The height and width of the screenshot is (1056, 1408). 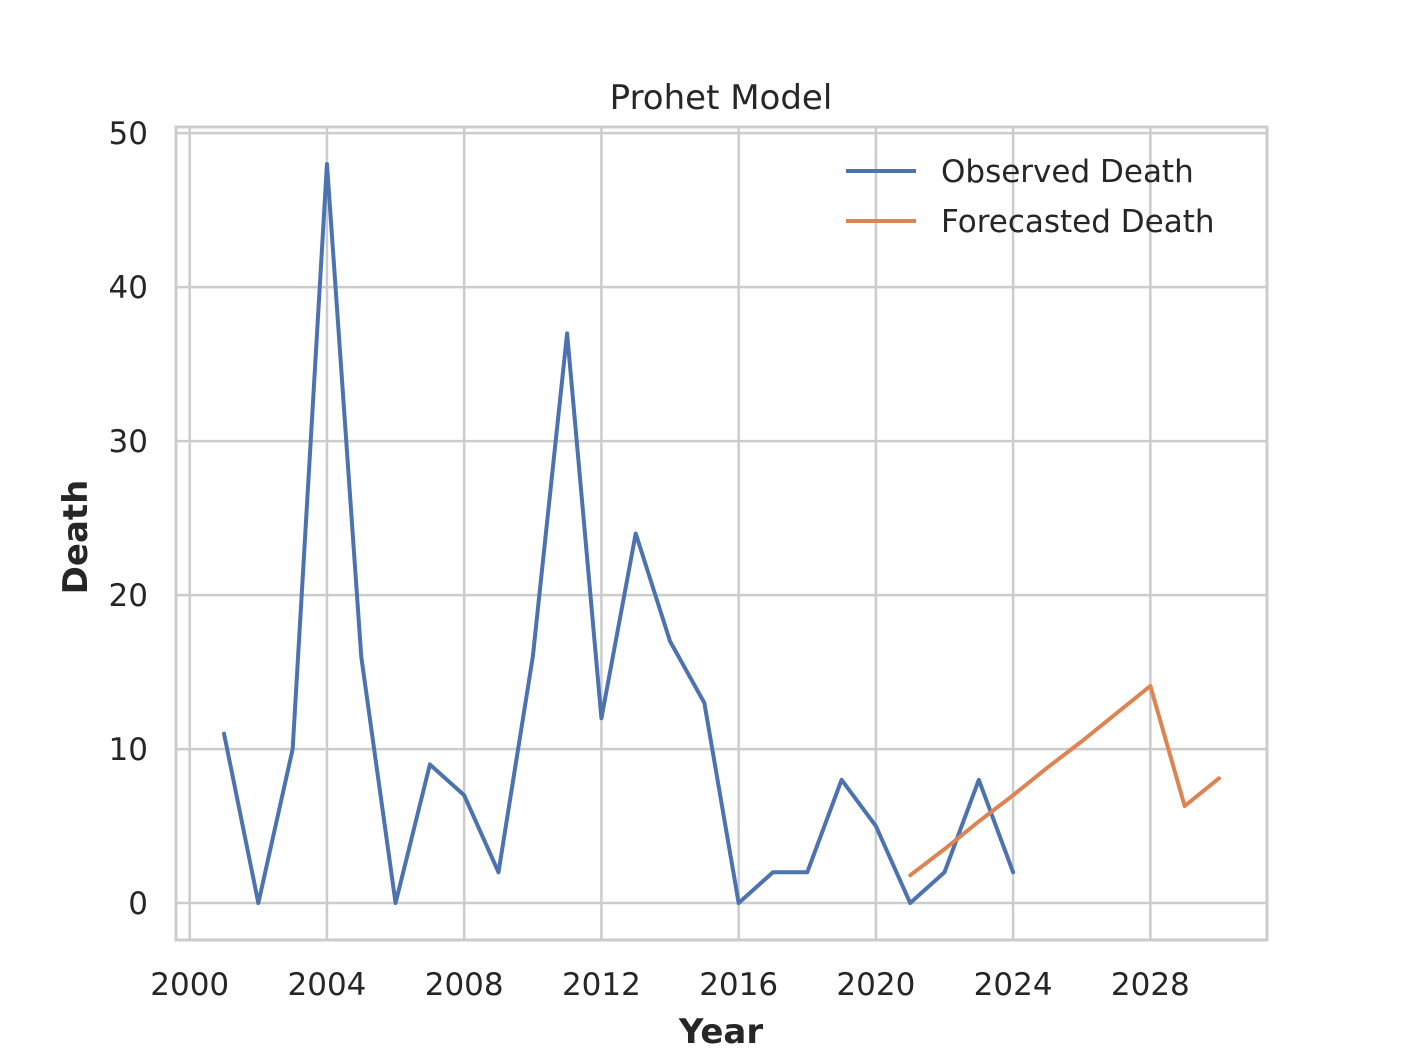 What do you see at coordinates (189, 985) in the screenshot?
I see `x-tick-label: 2000` at bounding box center [189, 985].